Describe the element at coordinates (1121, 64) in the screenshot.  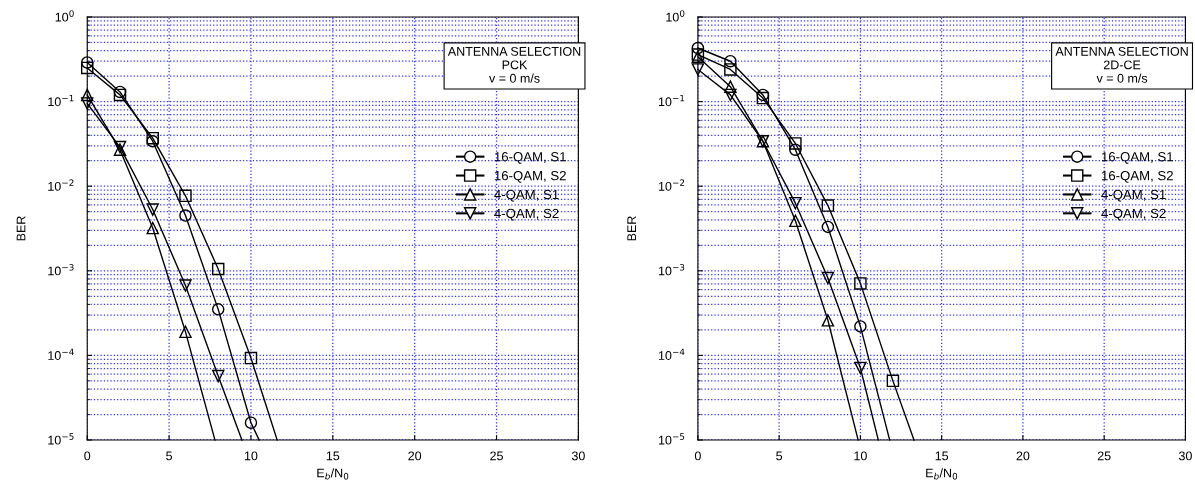
I see `annotation: ANTENNA SELECTION 2D-CE v = 0 m/s` at that location.